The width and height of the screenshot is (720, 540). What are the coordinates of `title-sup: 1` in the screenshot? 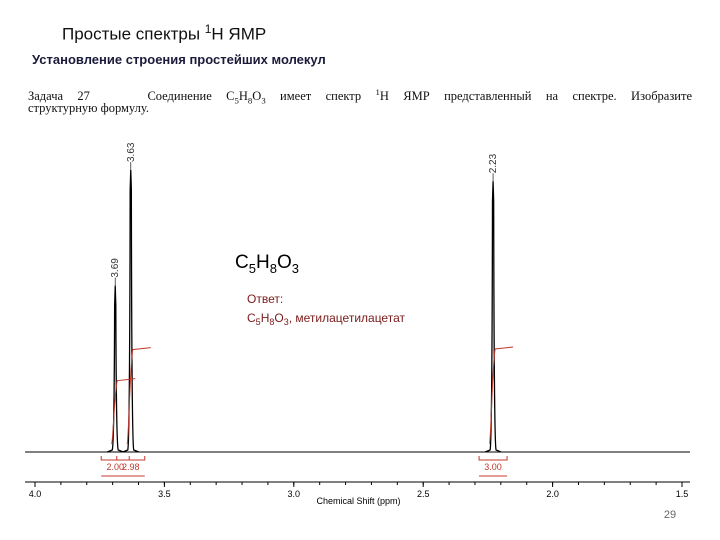 It's located at (208, 29).